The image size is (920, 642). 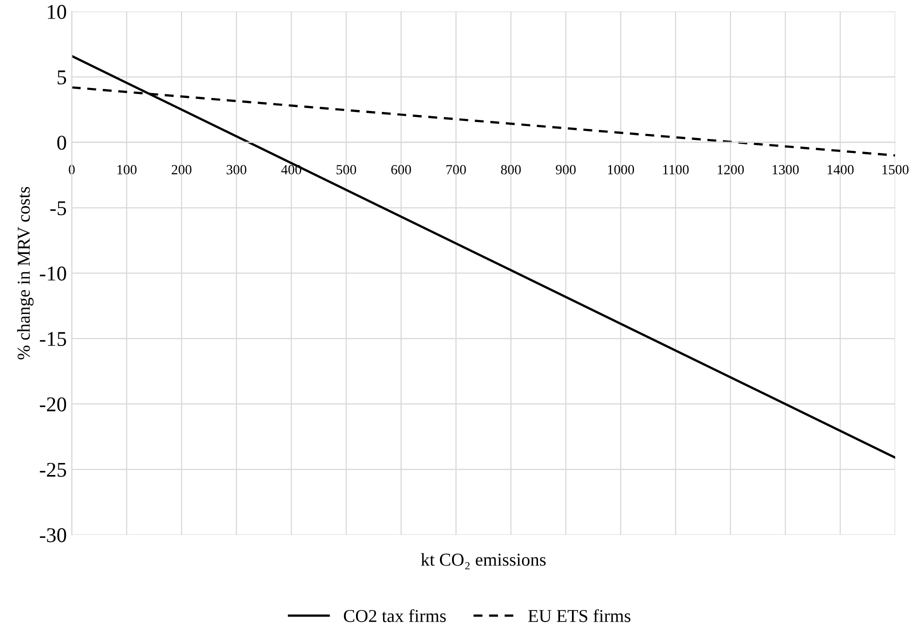 I want to click on y-axis-title: % change in MRV costs, so click(x=25, y=273).